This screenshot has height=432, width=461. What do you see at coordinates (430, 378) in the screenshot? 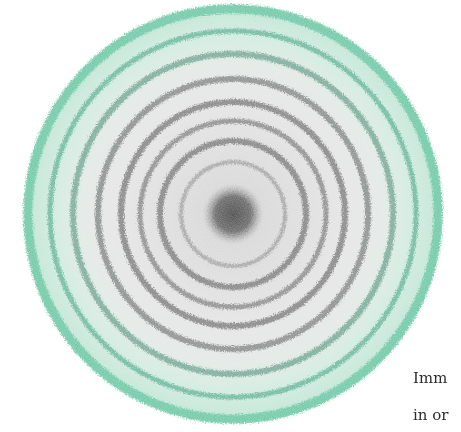
I see `caption-text-line-1: Imm` at bounding box center [430, 378].